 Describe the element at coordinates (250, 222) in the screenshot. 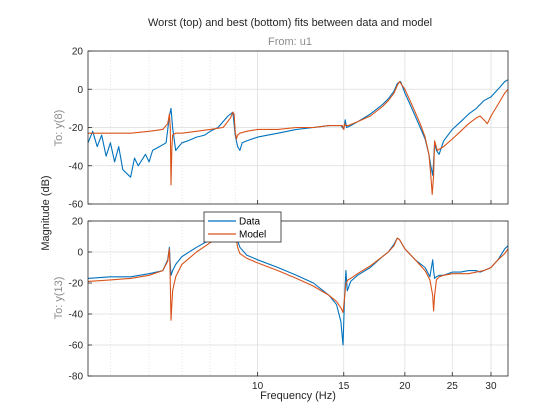

I see `legend-entry-data: Data` at that location.